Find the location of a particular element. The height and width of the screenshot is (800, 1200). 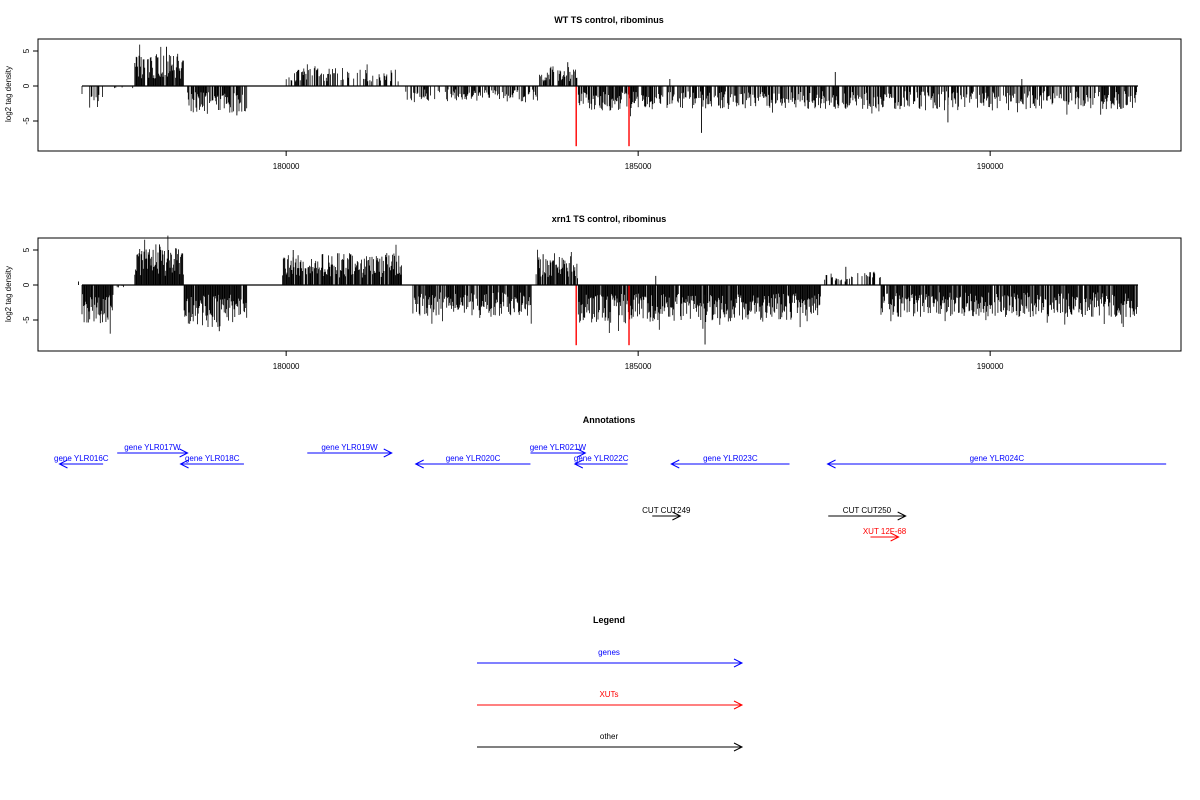

feature-label: gene YLR016C is located at coordinates (81, 458).